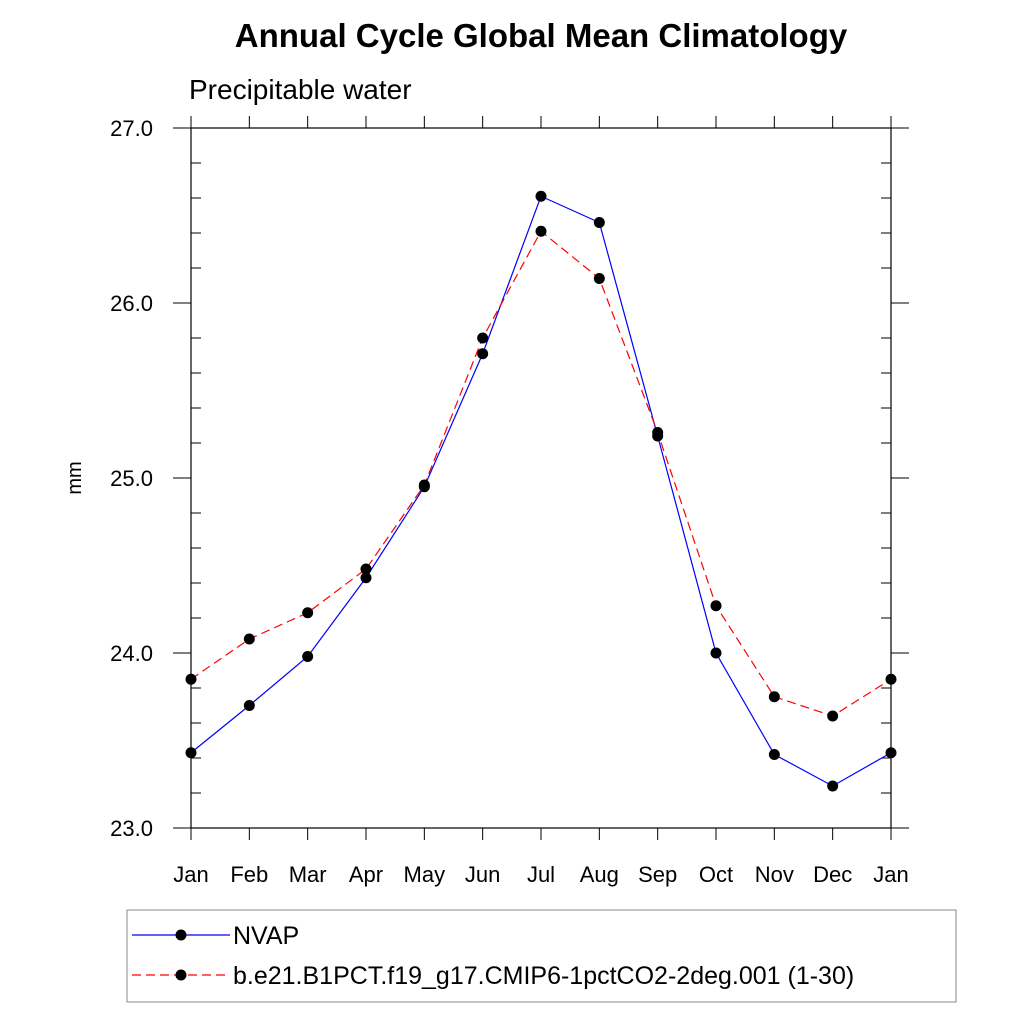  I want to click on x-tick-label: Dec, so click(832, 874).